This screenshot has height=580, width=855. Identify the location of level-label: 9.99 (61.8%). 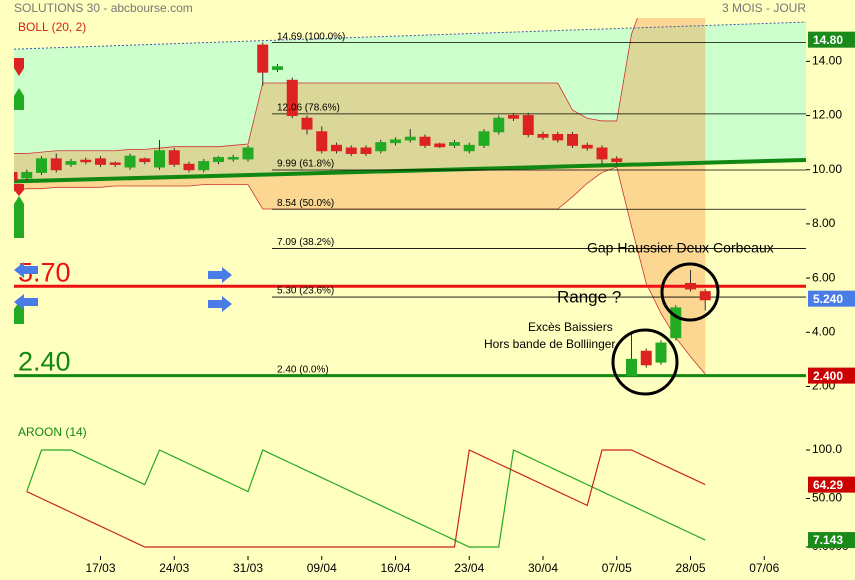
(305, 164).